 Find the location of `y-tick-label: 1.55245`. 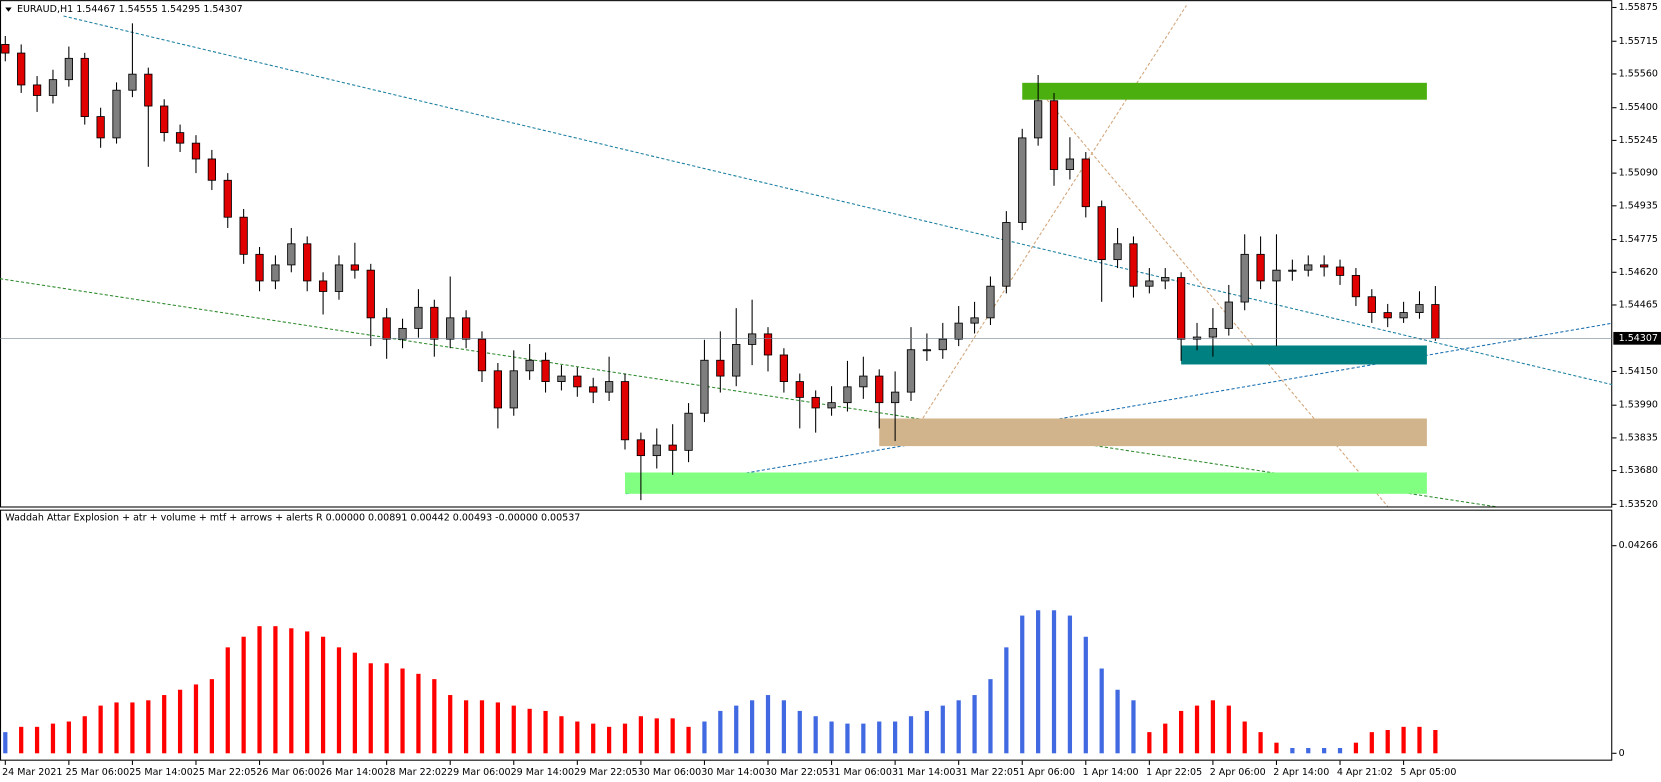

y-tick-label: 1.55245 is located at coordinates (1638, 140).